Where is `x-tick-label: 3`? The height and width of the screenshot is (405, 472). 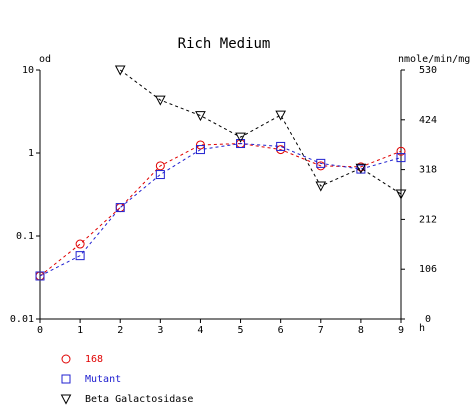
x-tick-label: 3 is located at coordinates (160, 330).